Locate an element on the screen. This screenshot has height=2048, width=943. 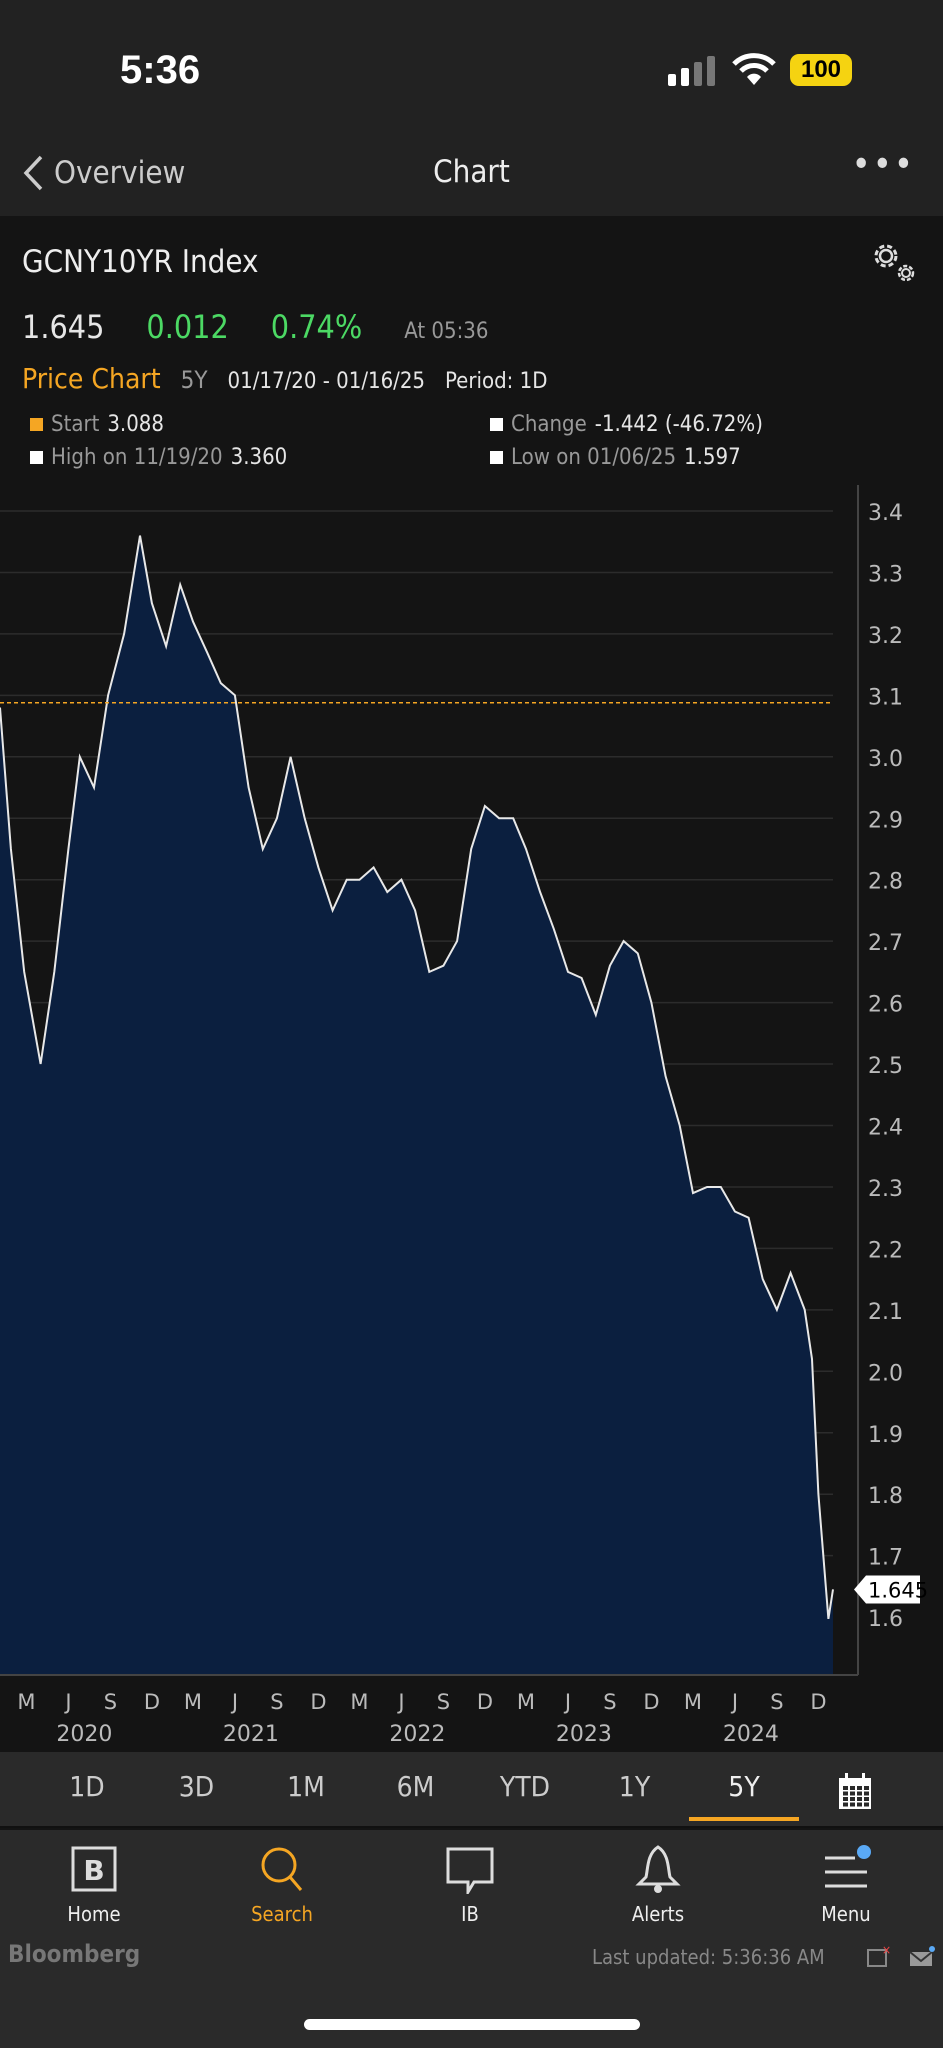
x-year-label: 2020 is located at coordinates (84, 1734).